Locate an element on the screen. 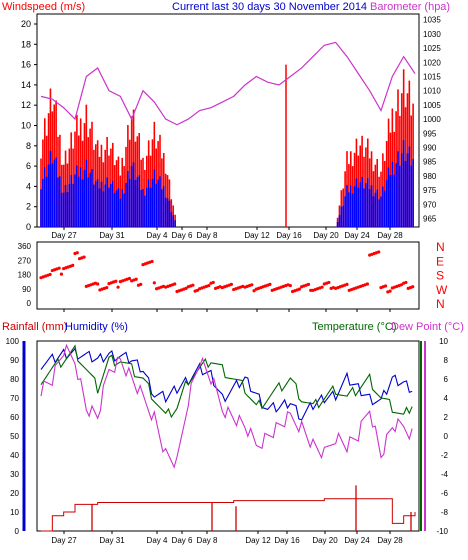 This screenshot has width=468, height=560. temp-y-tick: 8 is located at coordinates (446, 360).